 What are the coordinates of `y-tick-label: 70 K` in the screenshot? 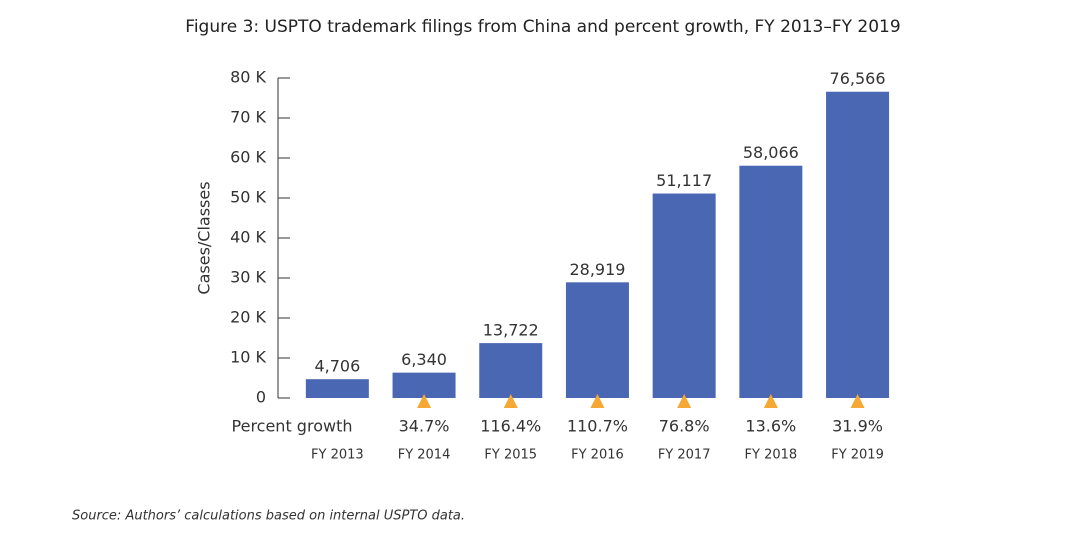 It's located at (248, 117).